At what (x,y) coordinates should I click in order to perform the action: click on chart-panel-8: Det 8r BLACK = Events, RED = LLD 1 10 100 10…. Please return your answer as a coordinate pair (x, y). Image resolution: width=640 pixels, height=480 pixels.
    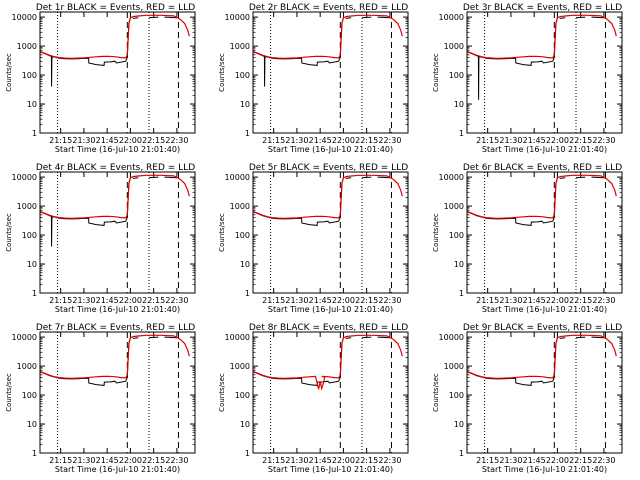
    Looking at the image, I should click on (313, 398).